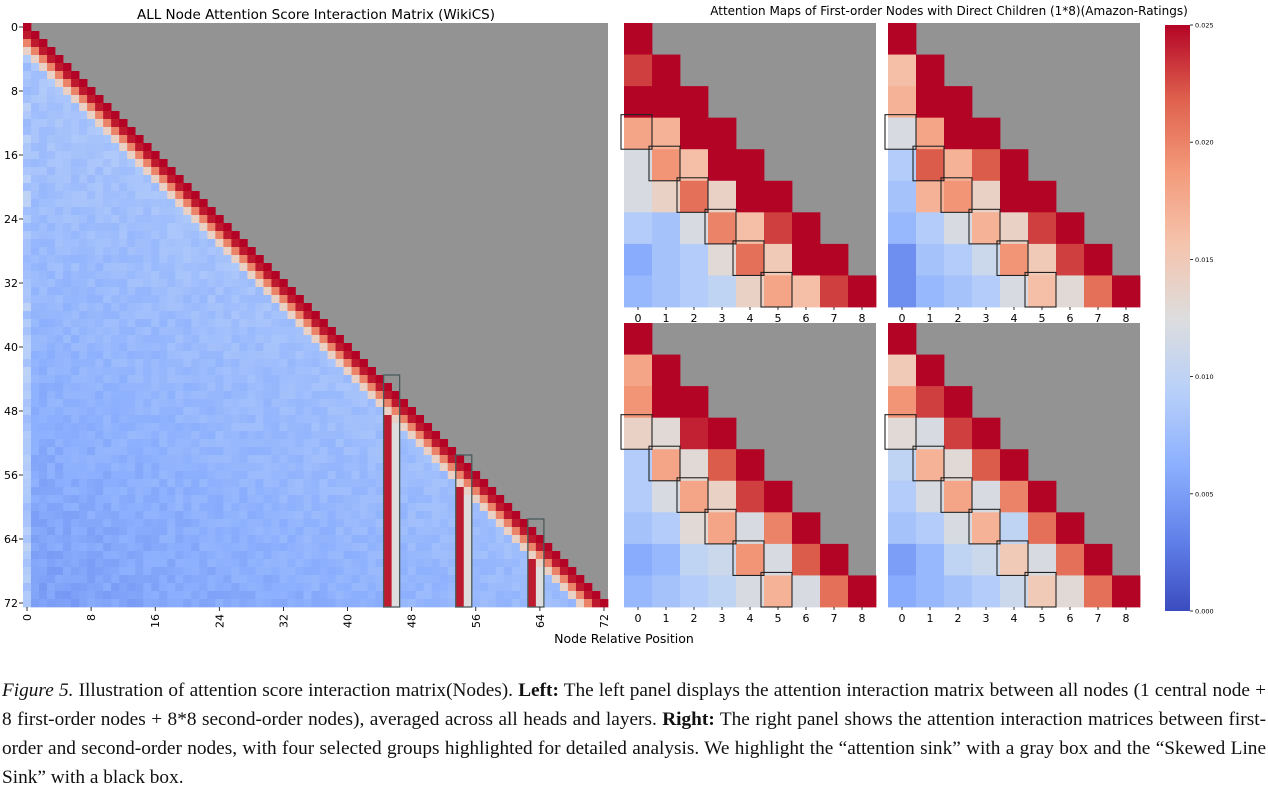  What do you see at coordinates (464, 531) in the screenshot?
I see `attention-sink-box` at bounding box center [464, 531].